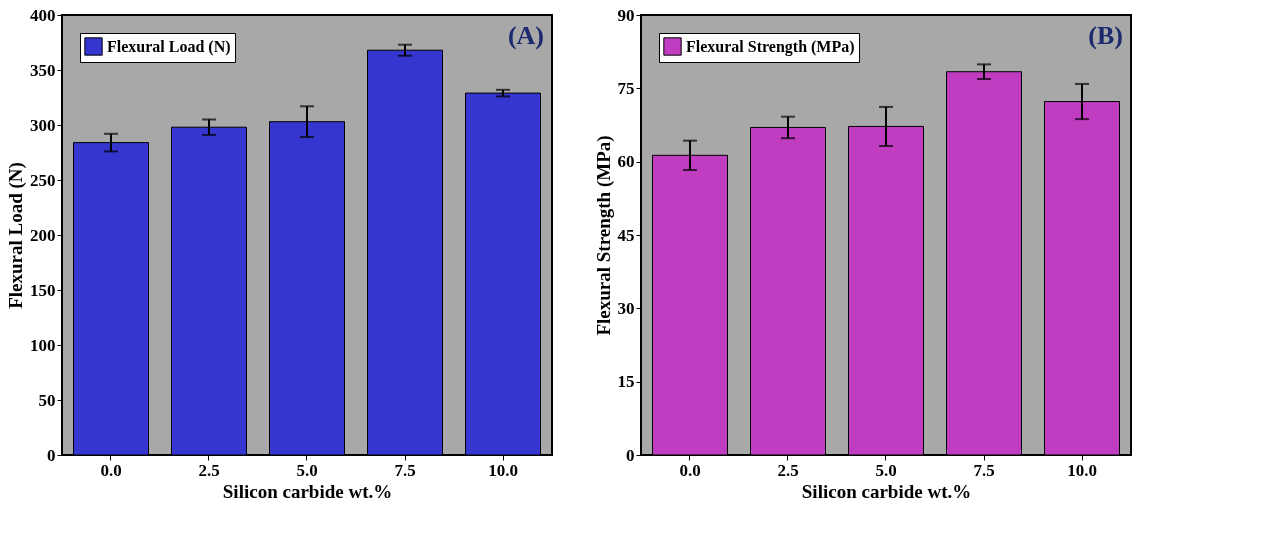 The image size is (1282, 541). I want to click on y-tick-label: 300, so click(43, 125).